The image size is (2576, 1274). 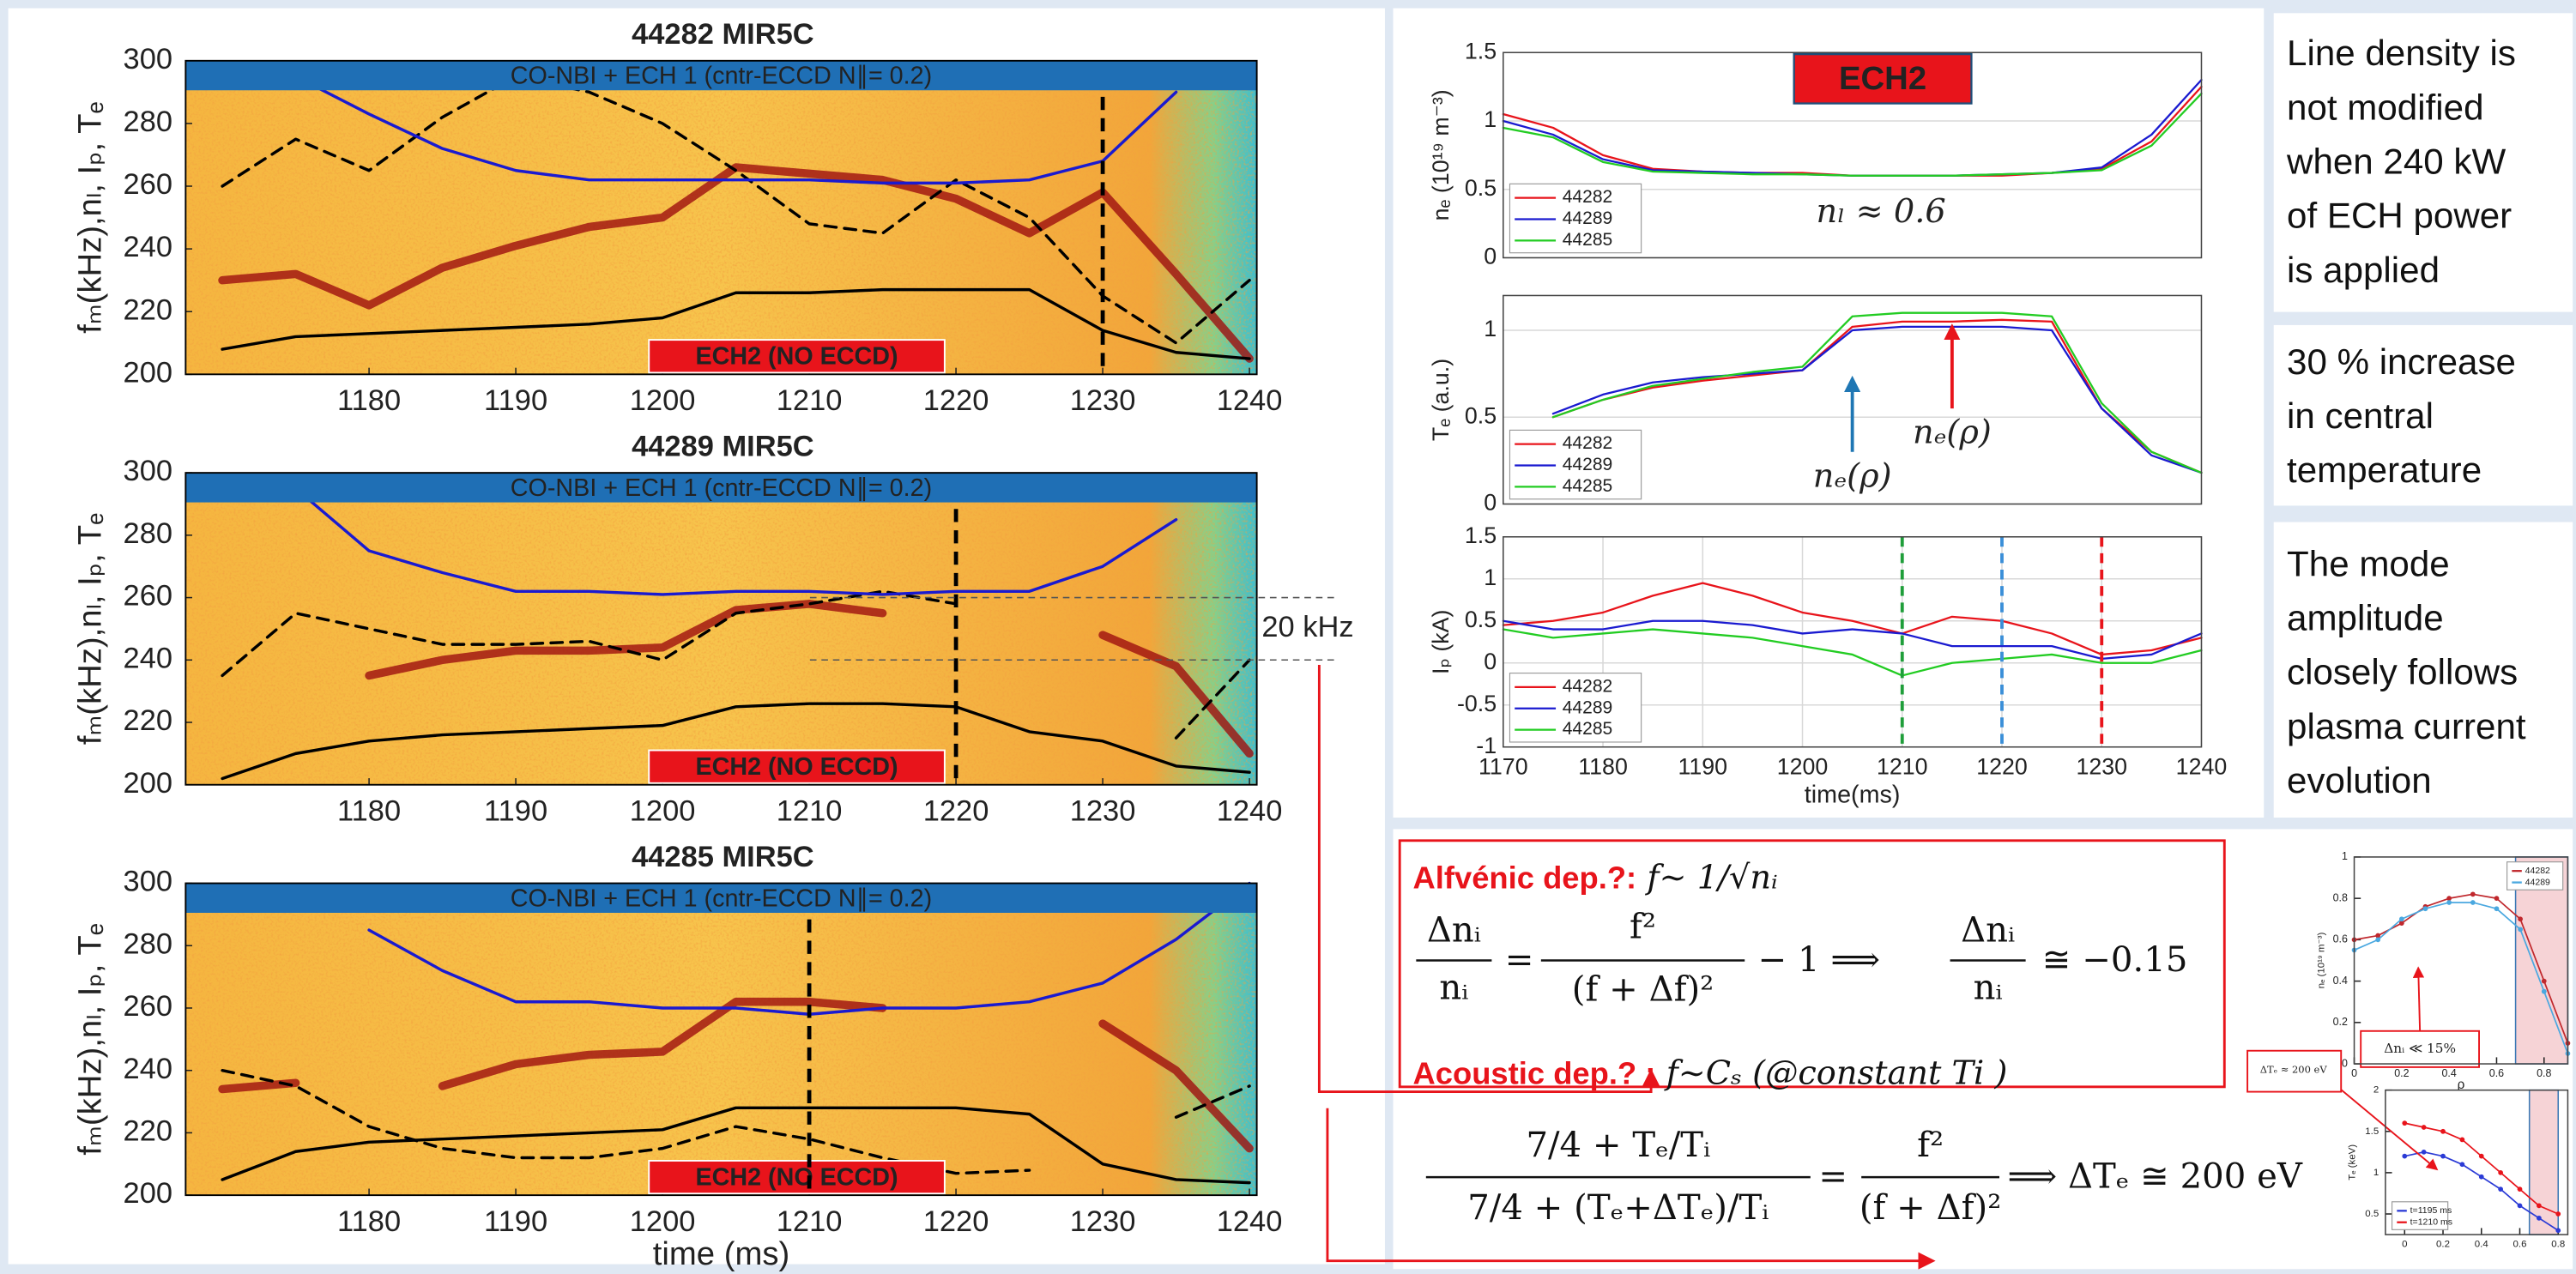 I want to click on box-line: not modified, so click(x=2385, y=107).